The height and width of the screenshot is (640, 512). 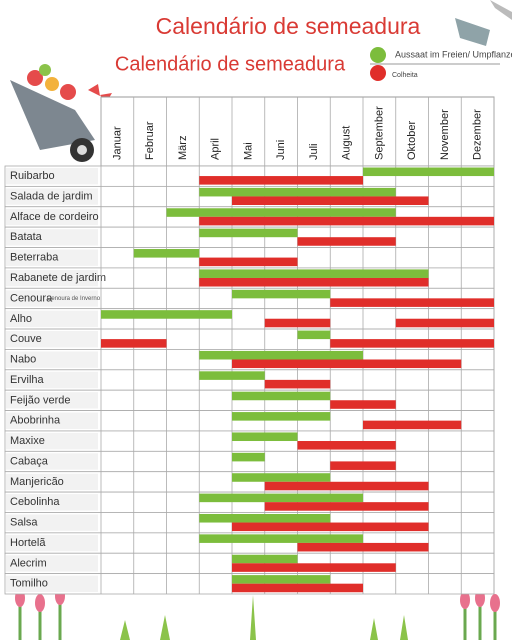 What do you see at coordinates (183, 148) in the screenshot?
I see `month-label: März` at bounding box center [183, 148].